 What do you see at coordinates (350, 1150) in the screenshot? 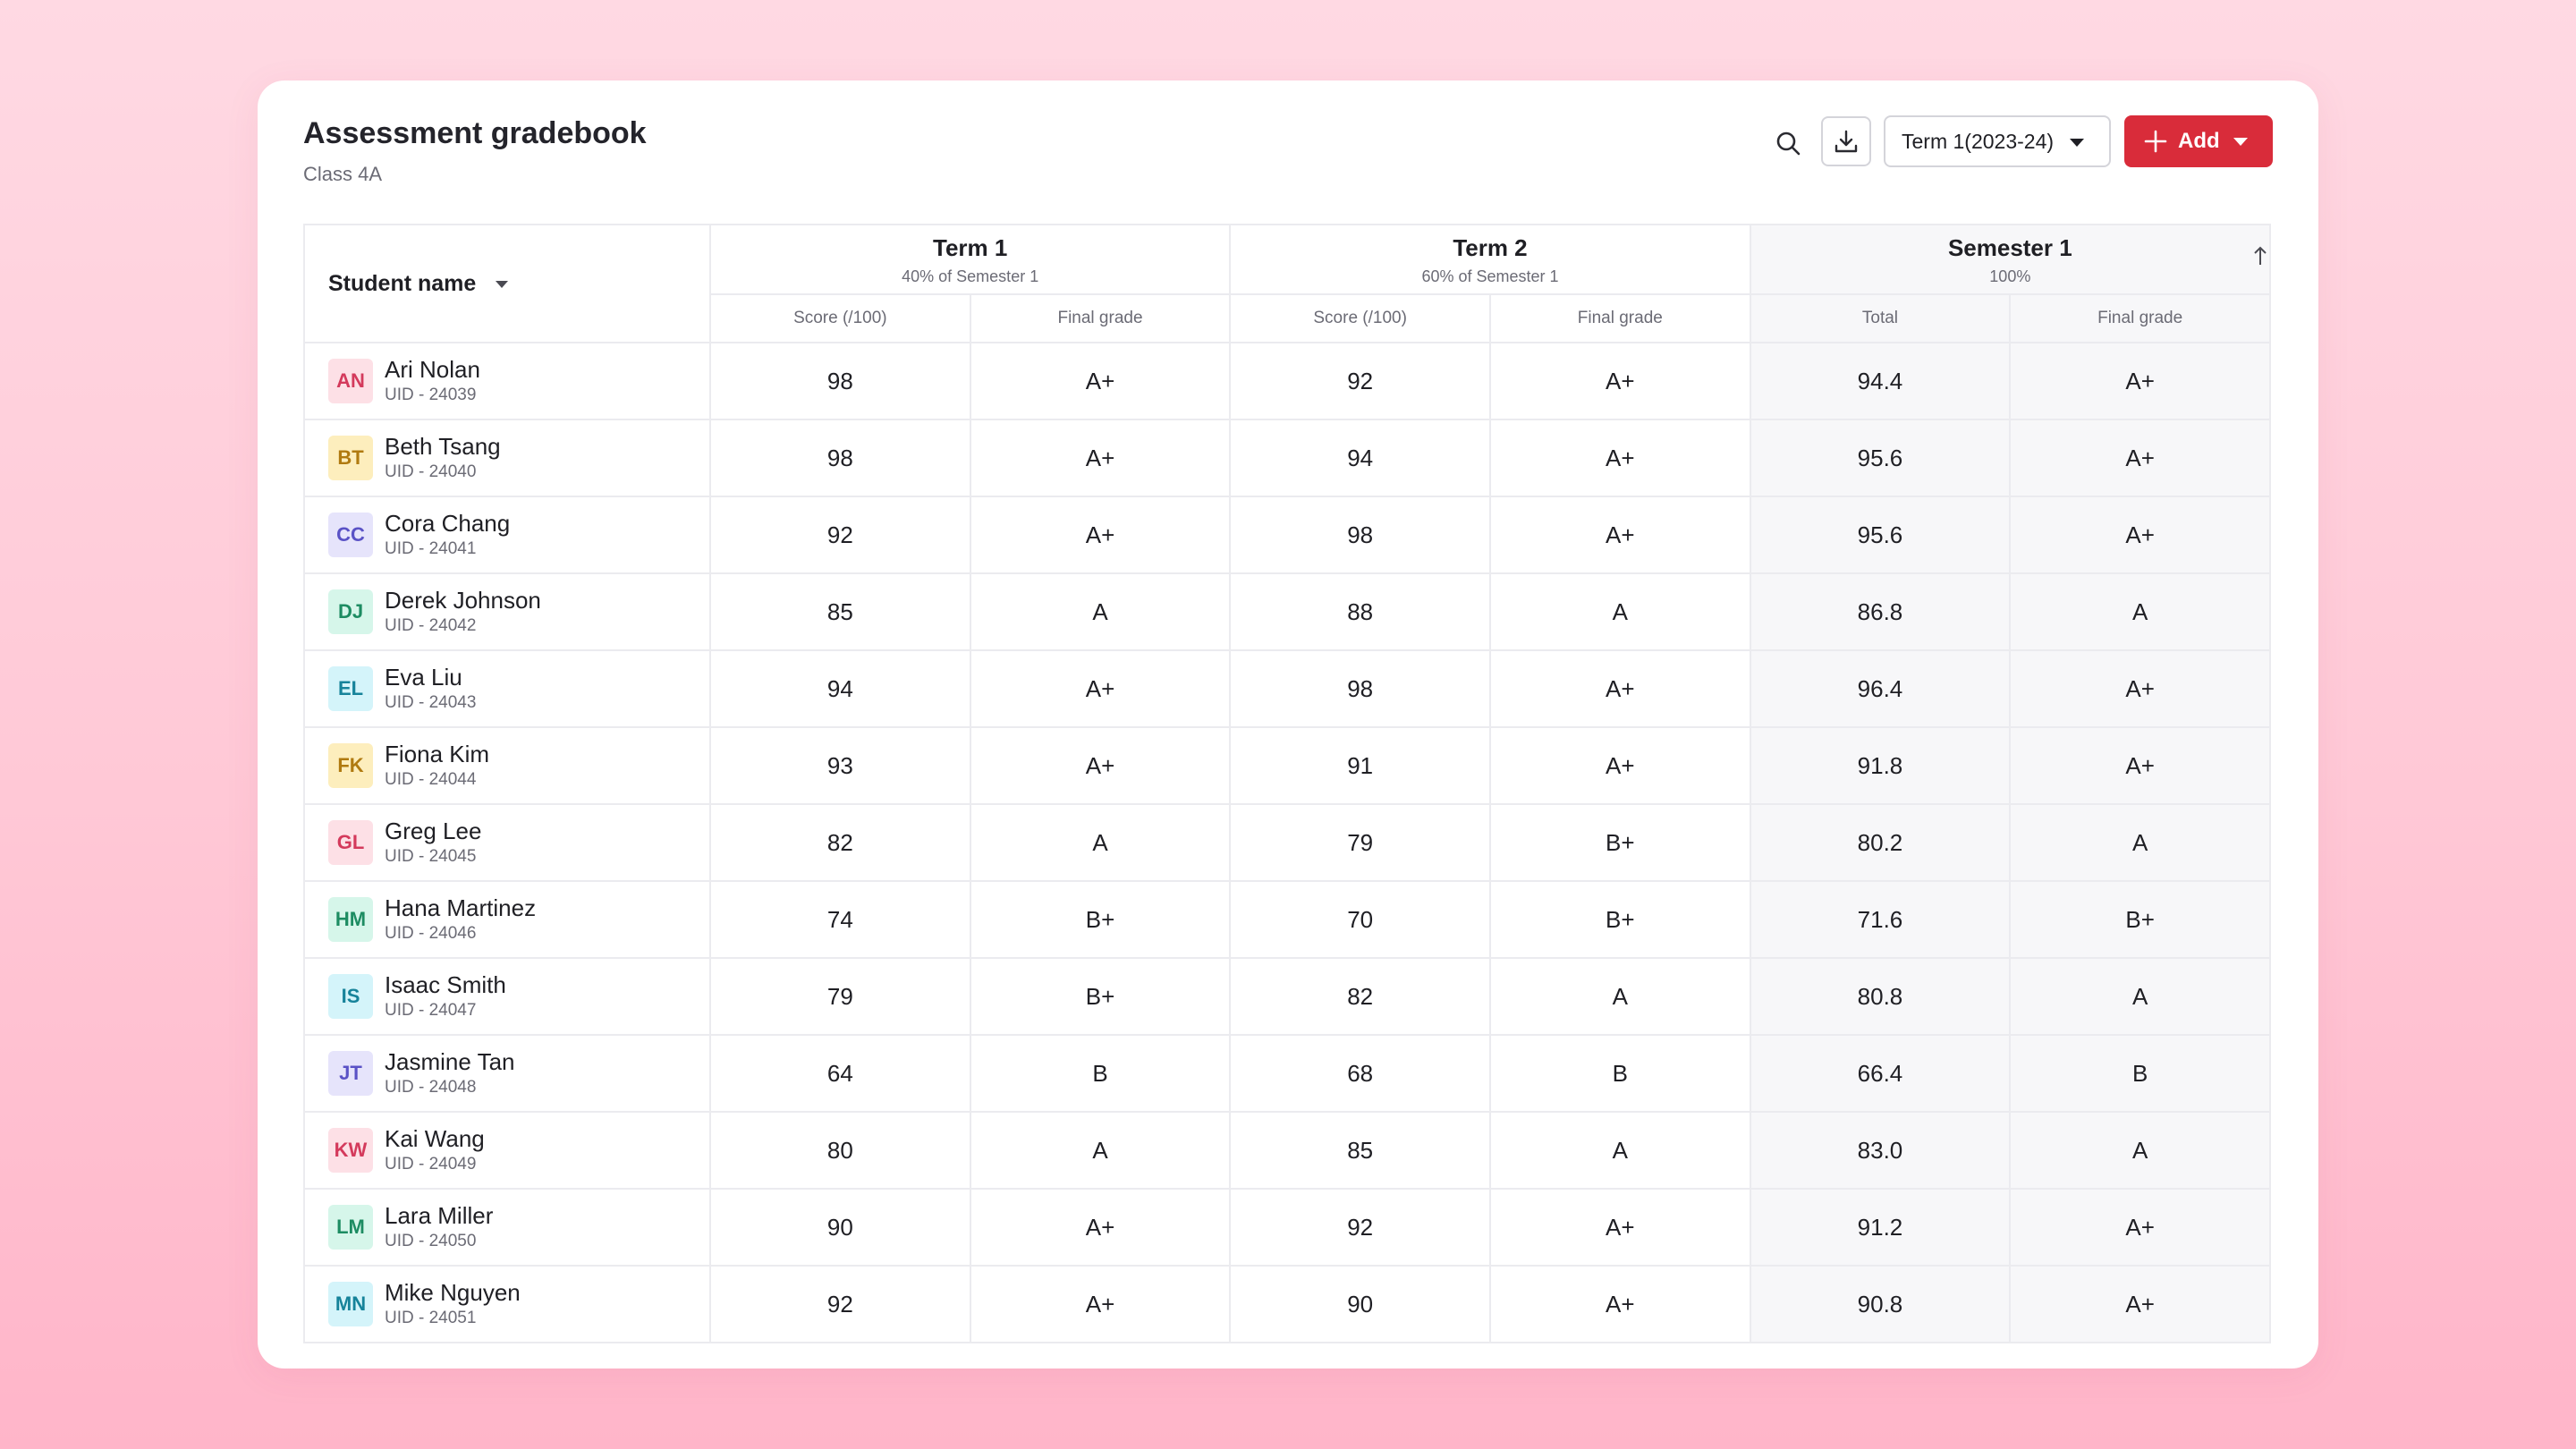
I see `avatar: KW` at bounding box center [350, 1150].